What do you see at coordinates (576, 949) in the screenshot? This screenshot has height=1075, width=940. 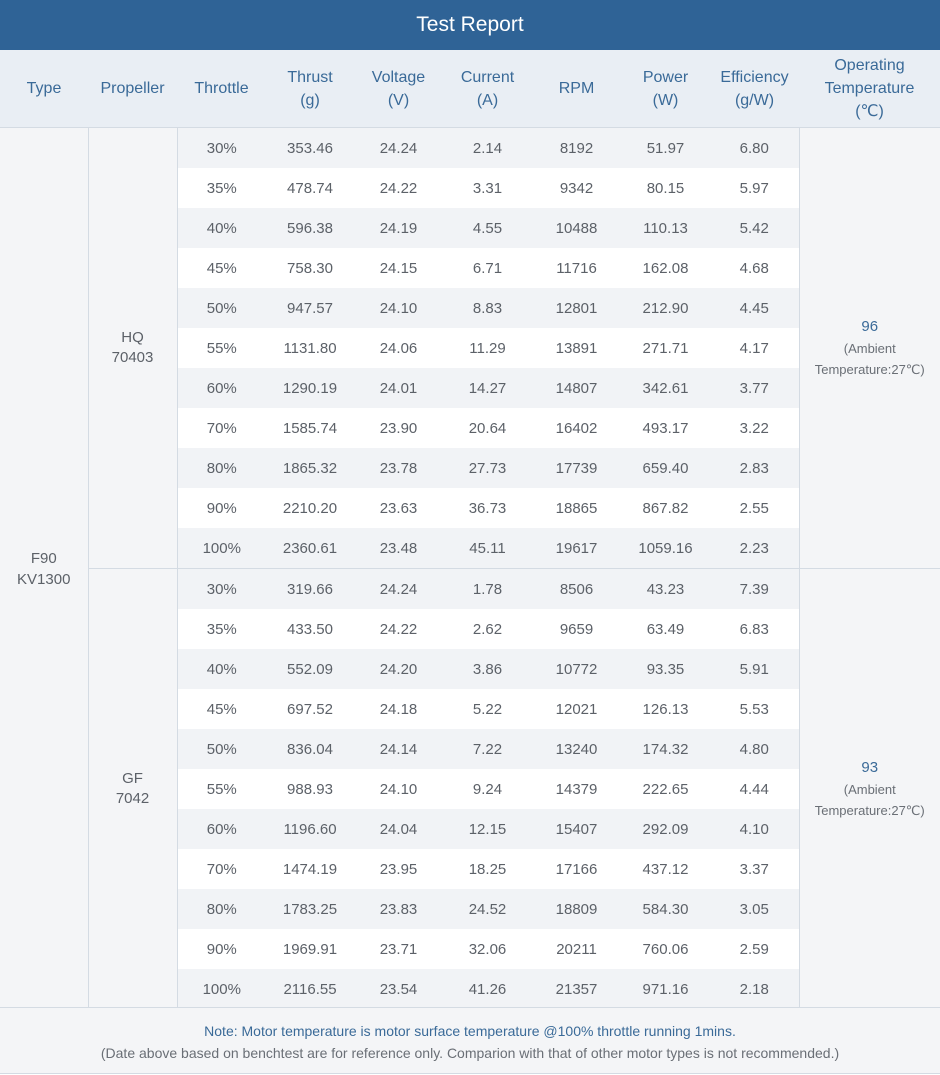 I see `rpm-cell: 20211` at bounding box center [576, 949].